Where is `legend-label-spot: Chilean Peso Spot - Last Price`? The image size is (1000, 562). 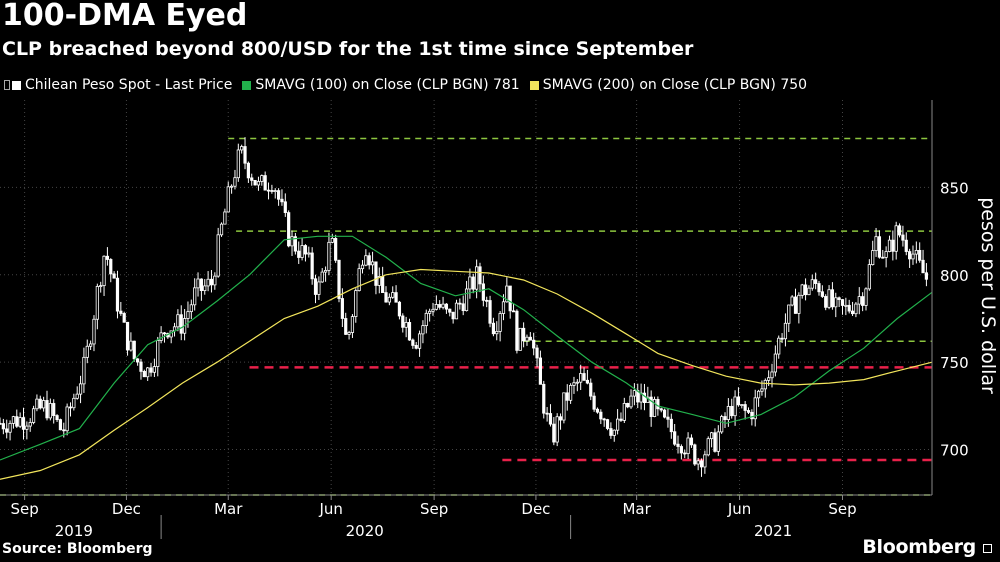 legend-label-spot: Chilean Peso Spot - Last Price is located at coordinates (129, 85).